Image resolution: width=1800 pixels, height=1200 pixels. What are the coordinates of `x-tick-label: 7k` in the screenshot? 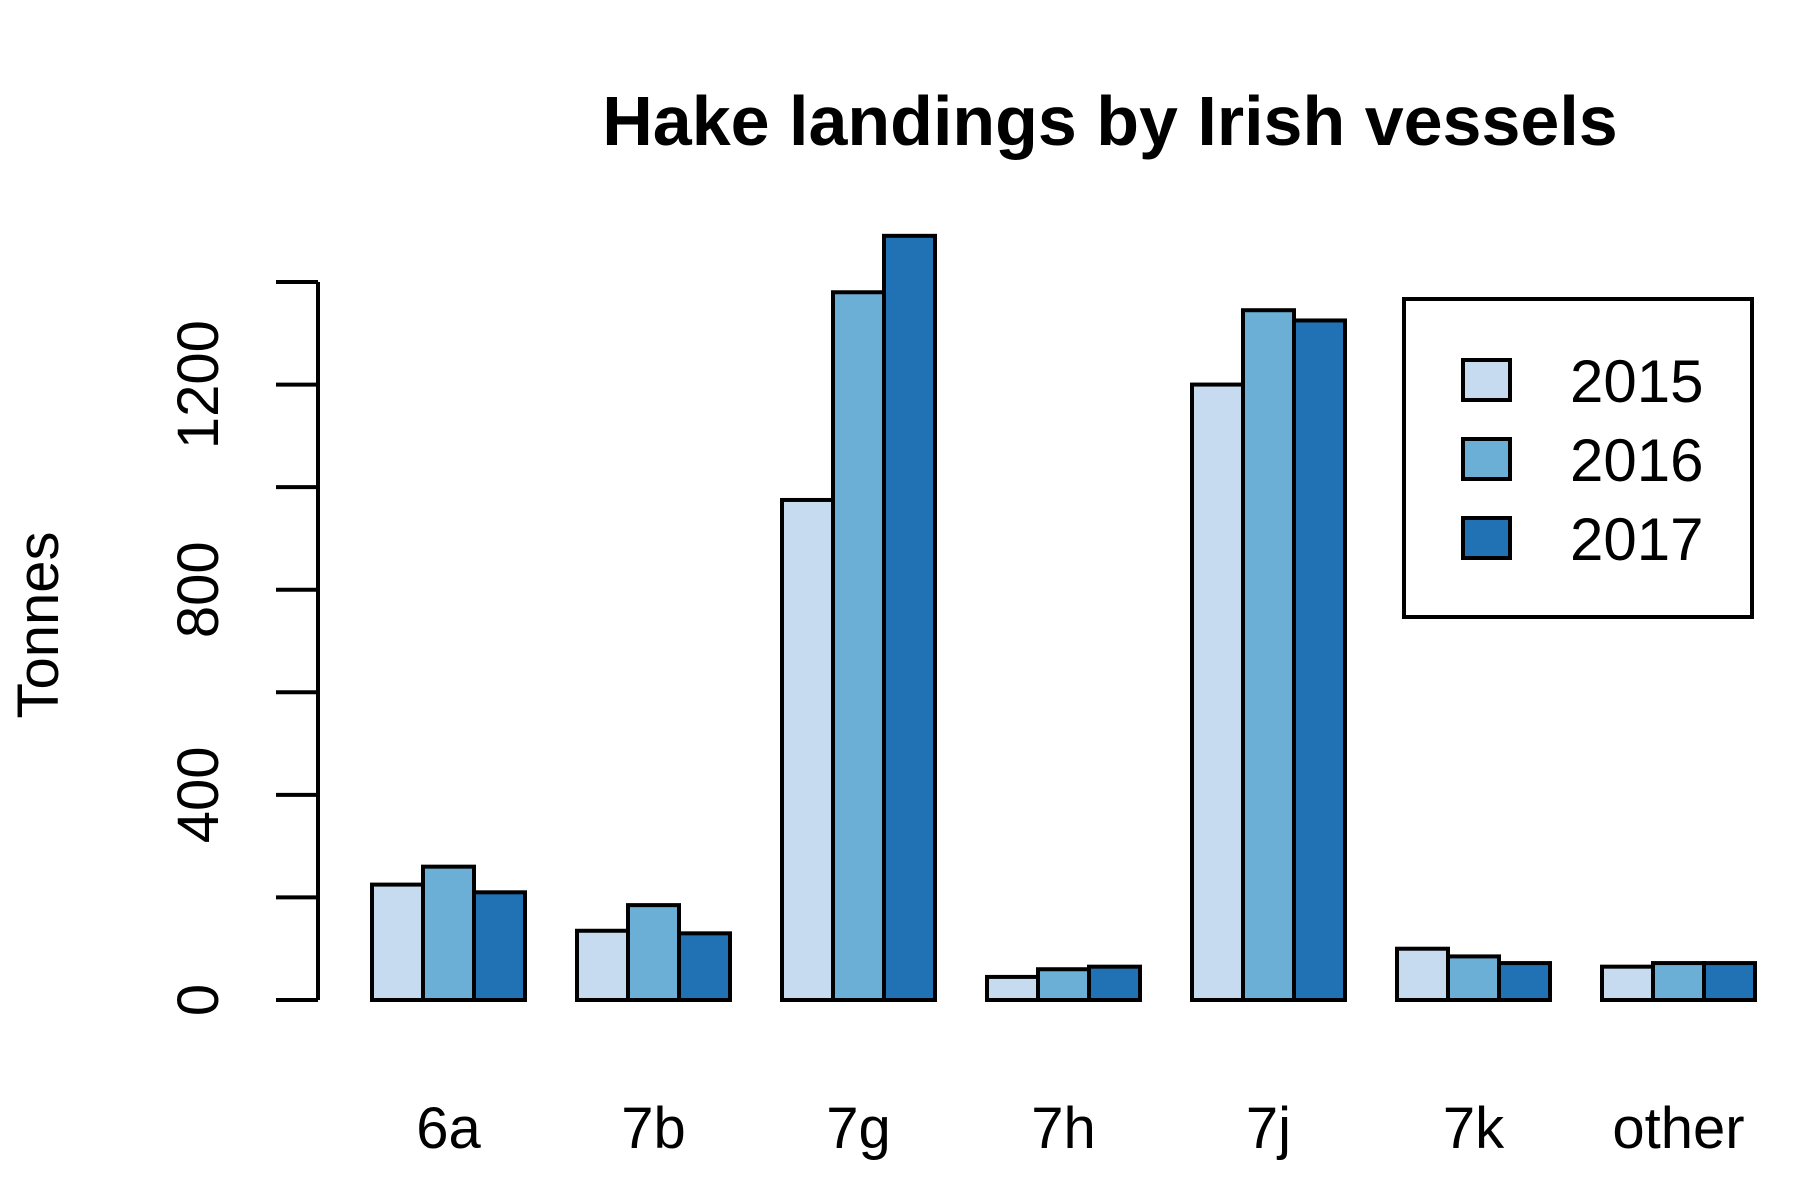 It's located at (1474, 1128).